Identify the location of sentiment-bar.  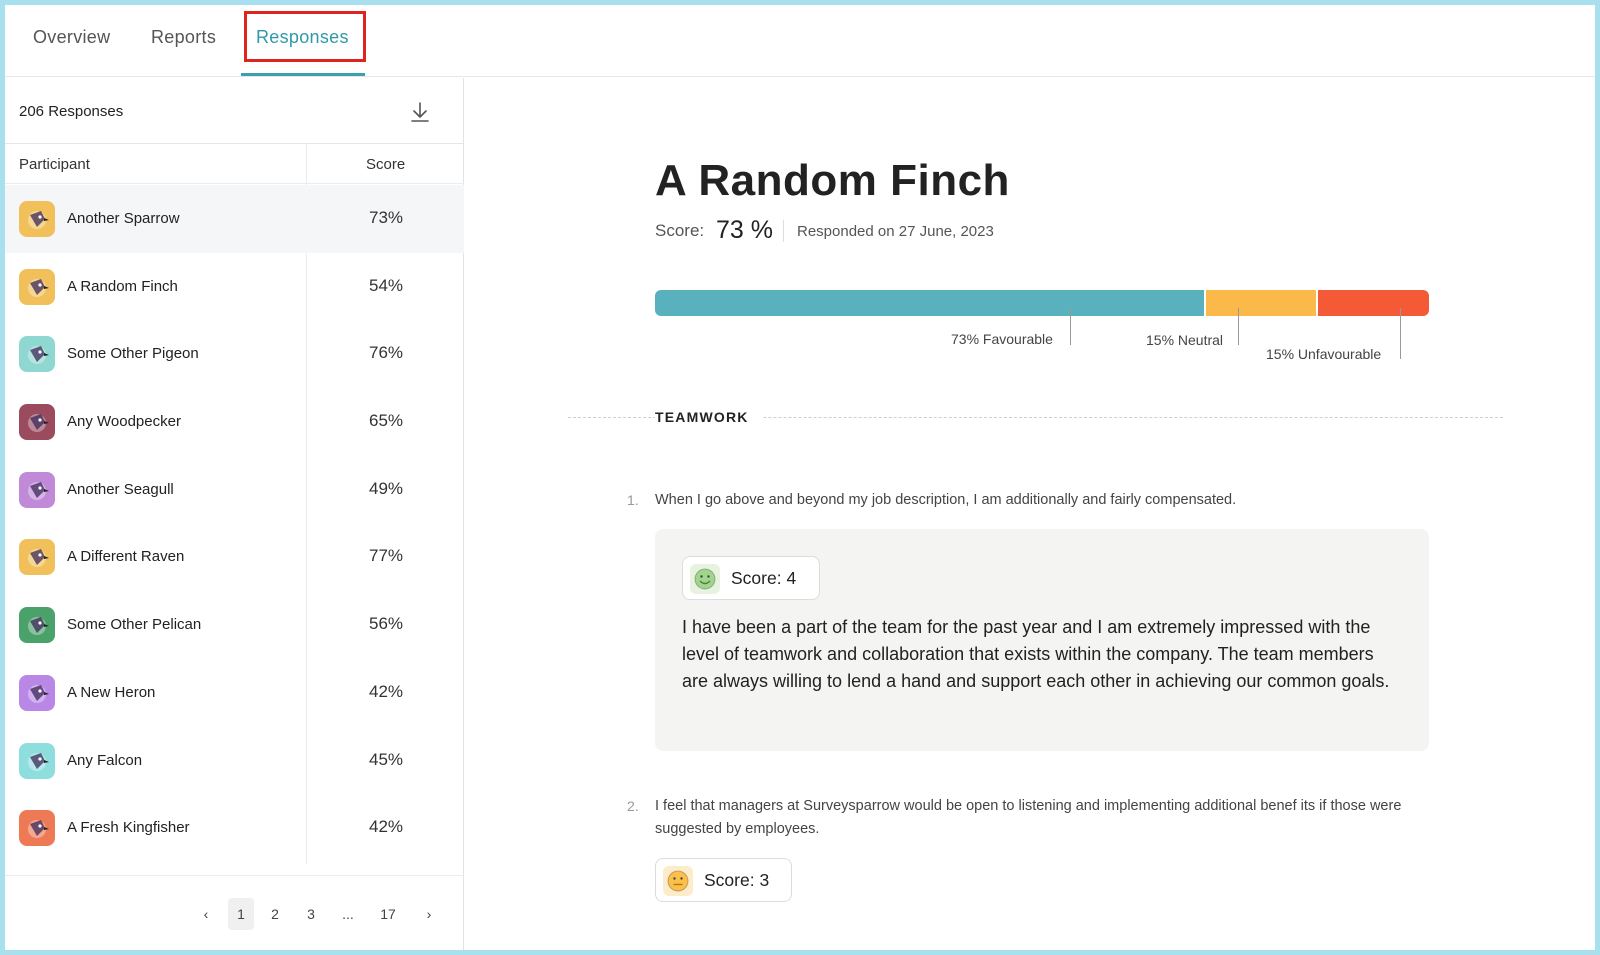
(1042, 303).